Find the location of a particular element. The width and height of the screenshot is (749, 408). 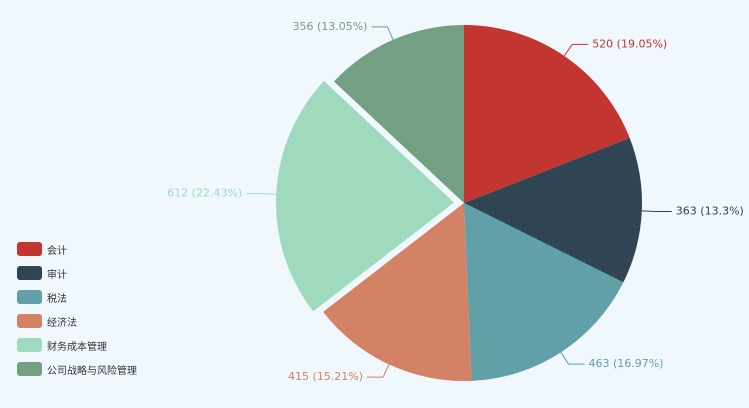

legend-label: 经济法 is located at coordinates (62, 323).